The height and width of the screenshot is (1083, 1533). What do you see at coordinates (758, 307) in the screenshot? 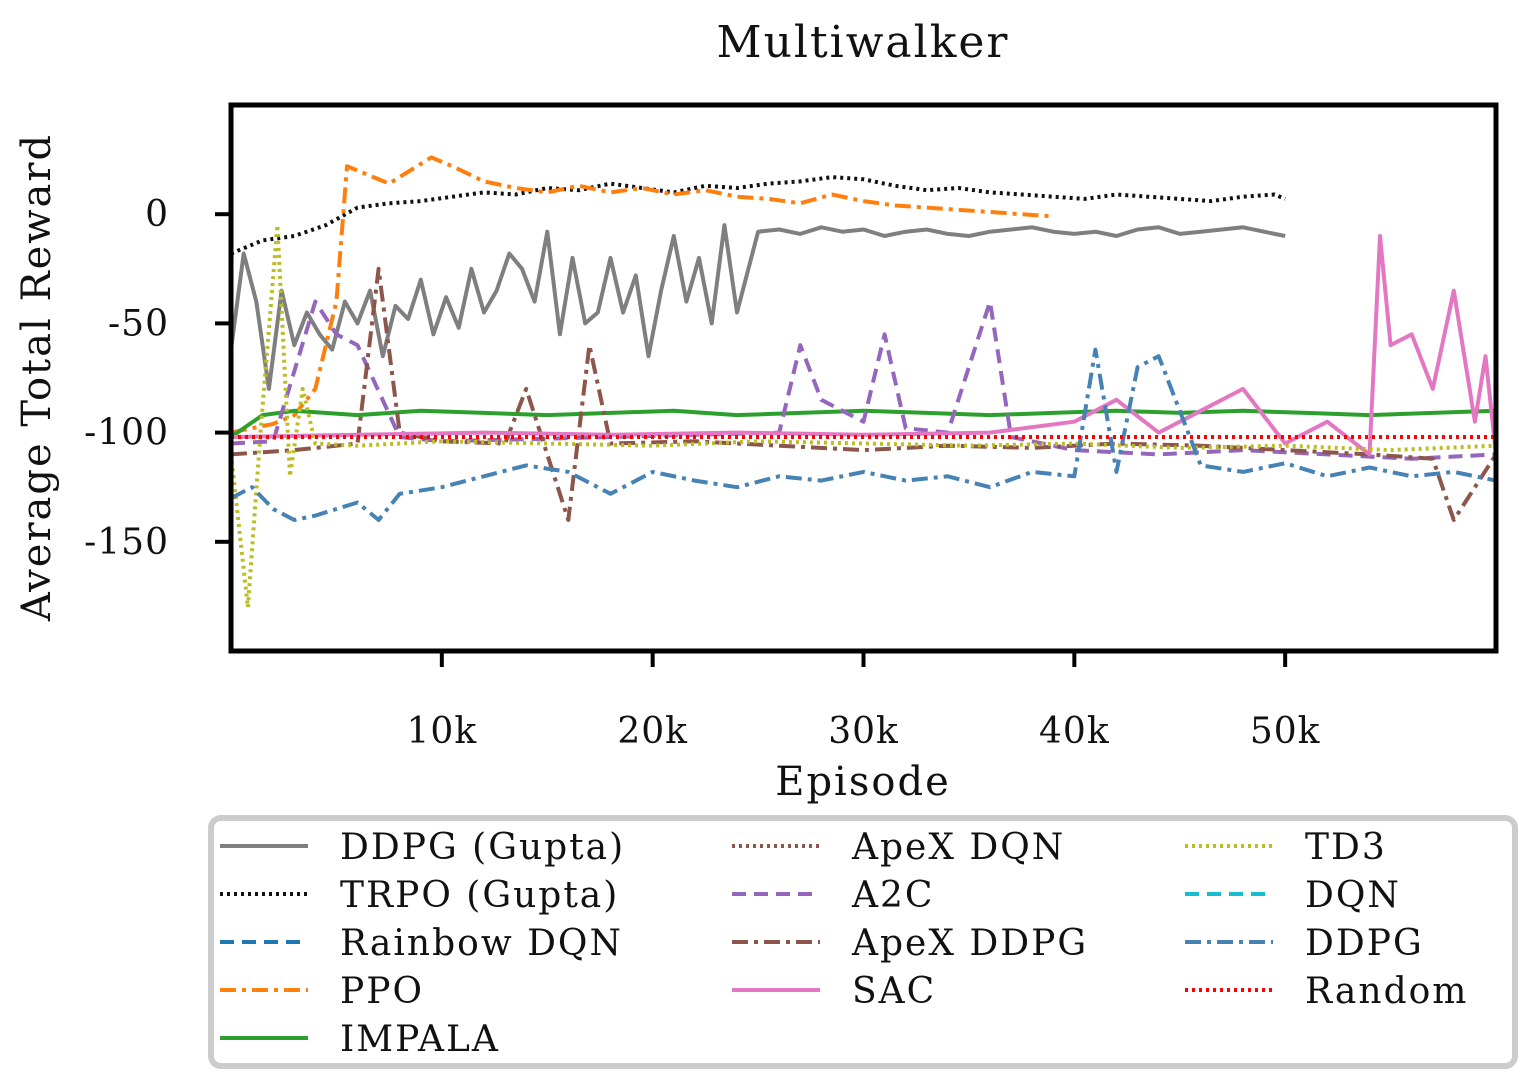
I see `series-line-ddpg-gupta` at bounding box center [758, 307].